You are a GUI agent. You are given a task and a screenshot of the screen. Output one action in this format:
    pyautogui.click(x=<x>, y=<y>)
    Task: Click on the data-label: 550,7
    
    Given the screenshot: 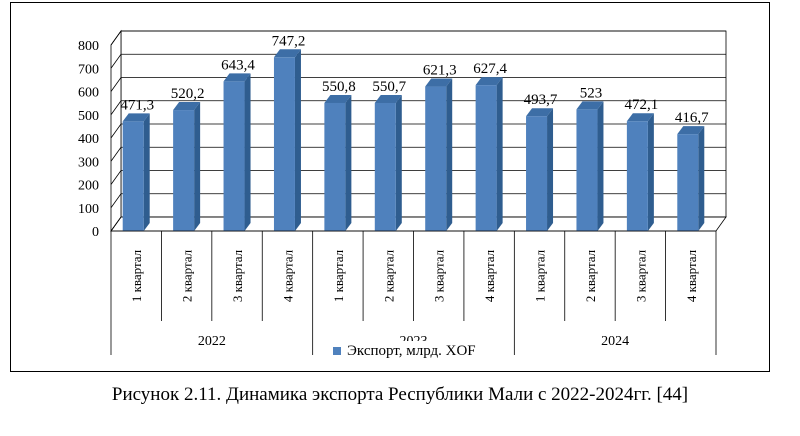 What is the action you would take?
    pyautogui.click(x=389, y=87)
    